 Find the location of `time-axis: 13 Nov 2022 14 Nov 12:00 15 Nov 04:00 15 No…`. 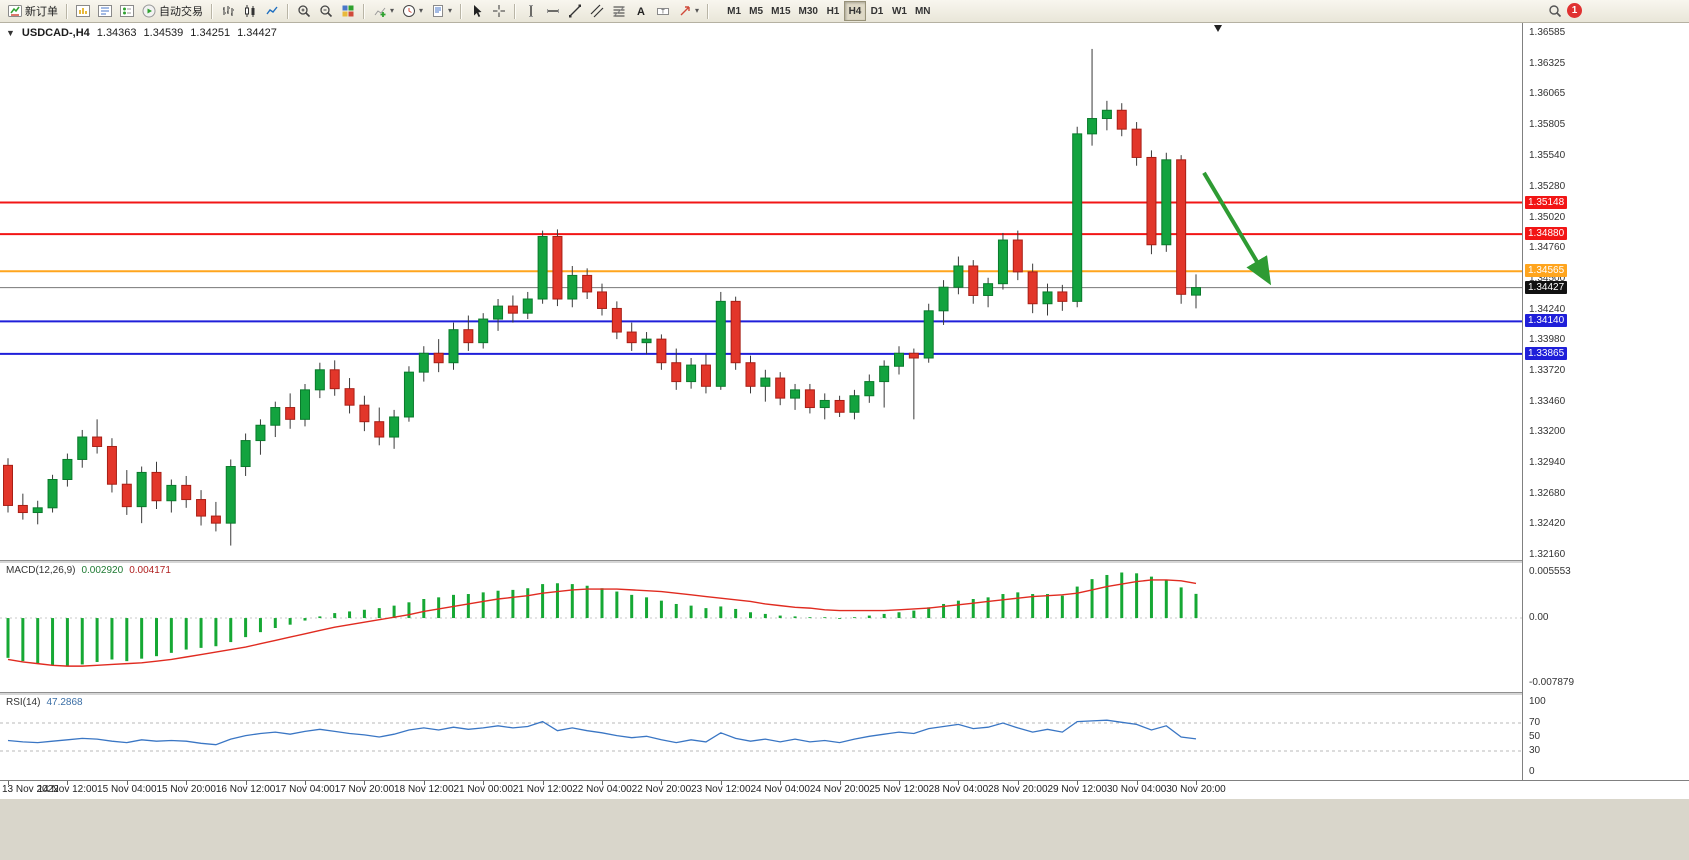

time-axis: 13 Nov 2022 14 Nov 12:00 15 Nov 04:00 15 No… is located at coordinates (844, 789).